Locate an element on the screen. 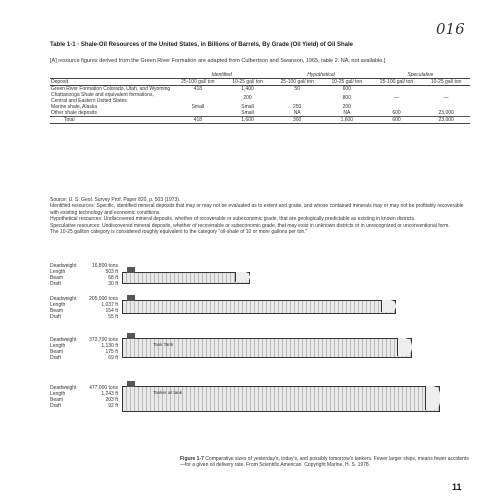 The width and height of the screenshot is (500, 500). group-speculative: Speculative is located at coordinates (420, 75).